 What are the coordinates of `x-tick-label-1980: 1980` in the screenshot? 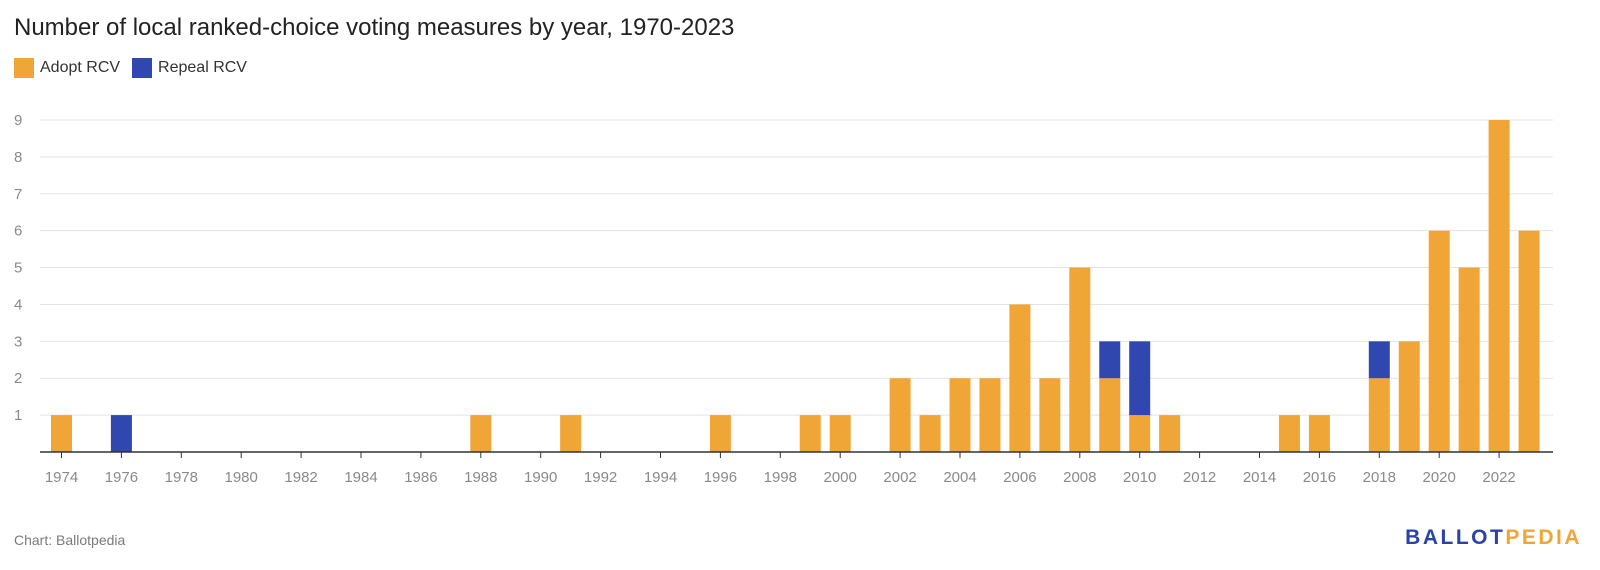 It's located at (241, 477).